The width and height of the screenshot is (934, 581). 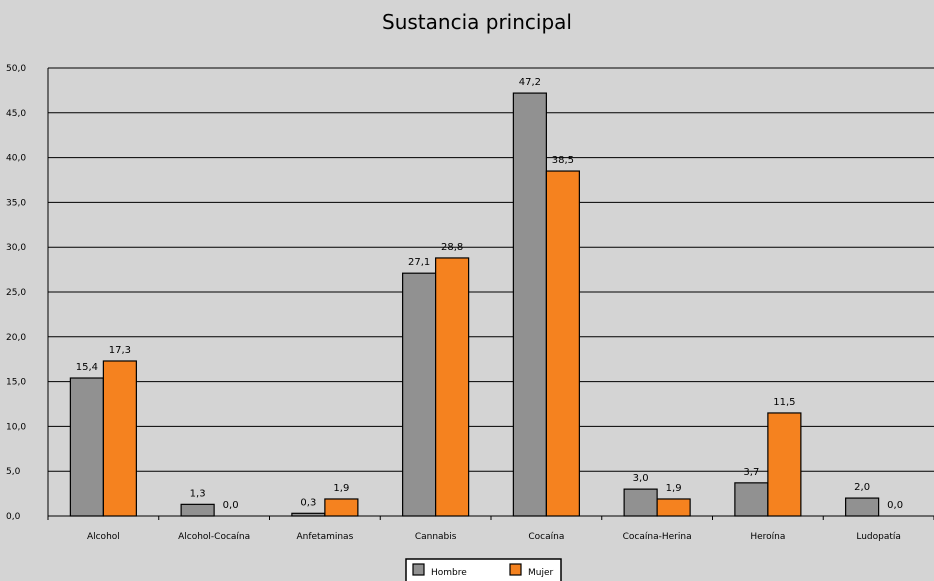 I want to click on legend: Hombre Mujer, so click(x=483, y=569).